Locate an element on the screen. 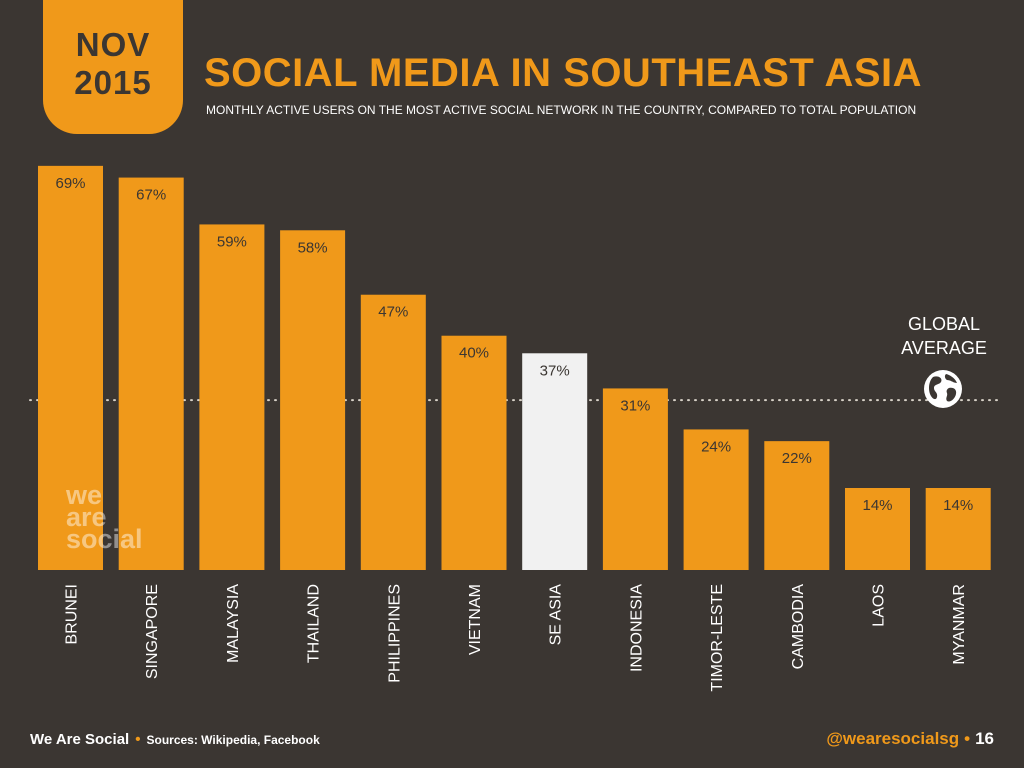 The width and height of the screenshot is (1024, 768). global-average-label: GLOBAL AVERAGE is located at coordinates (944, 336).